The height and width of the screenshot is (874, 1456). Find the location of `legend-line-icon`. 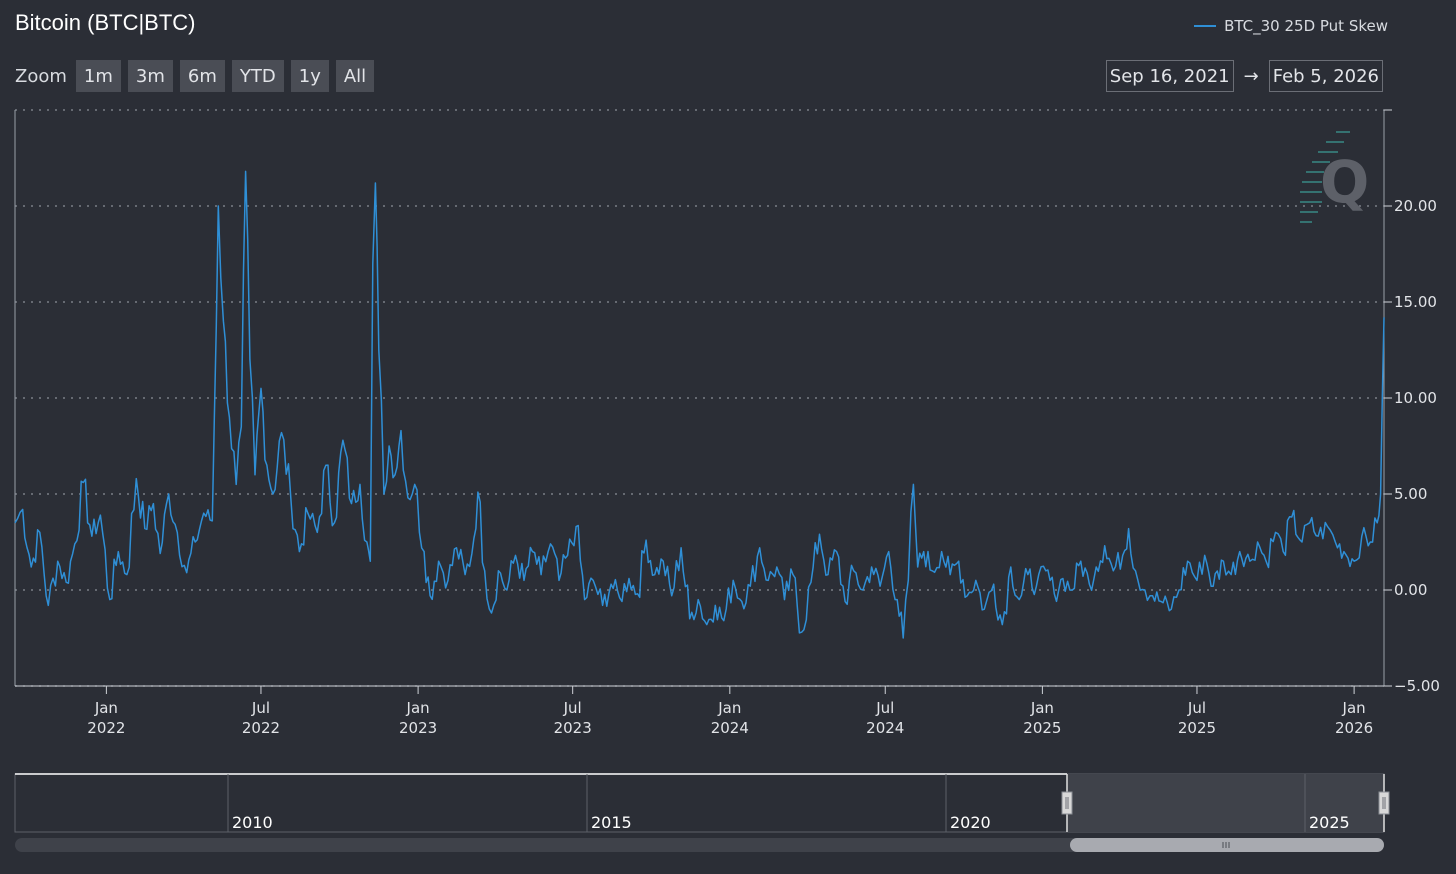

legend-line-icon is located at coordinates (1205, 26).